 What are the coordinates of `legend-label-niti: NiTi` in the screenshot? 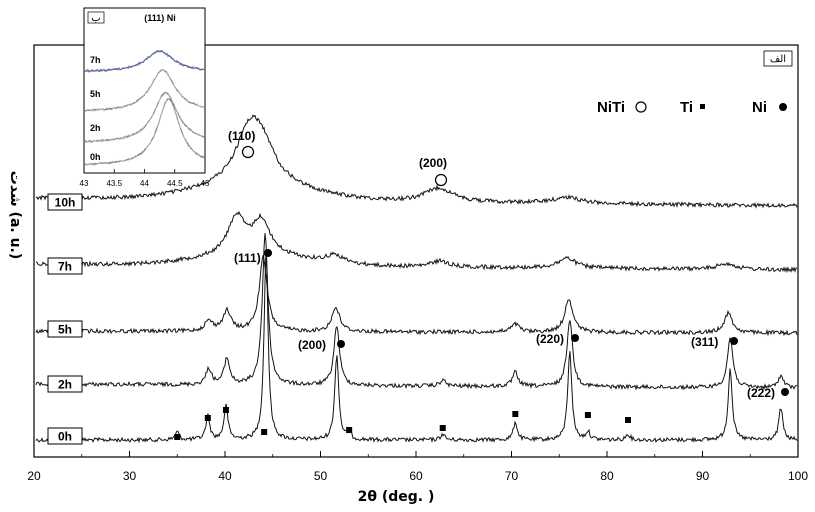 It's located at (611, 107).